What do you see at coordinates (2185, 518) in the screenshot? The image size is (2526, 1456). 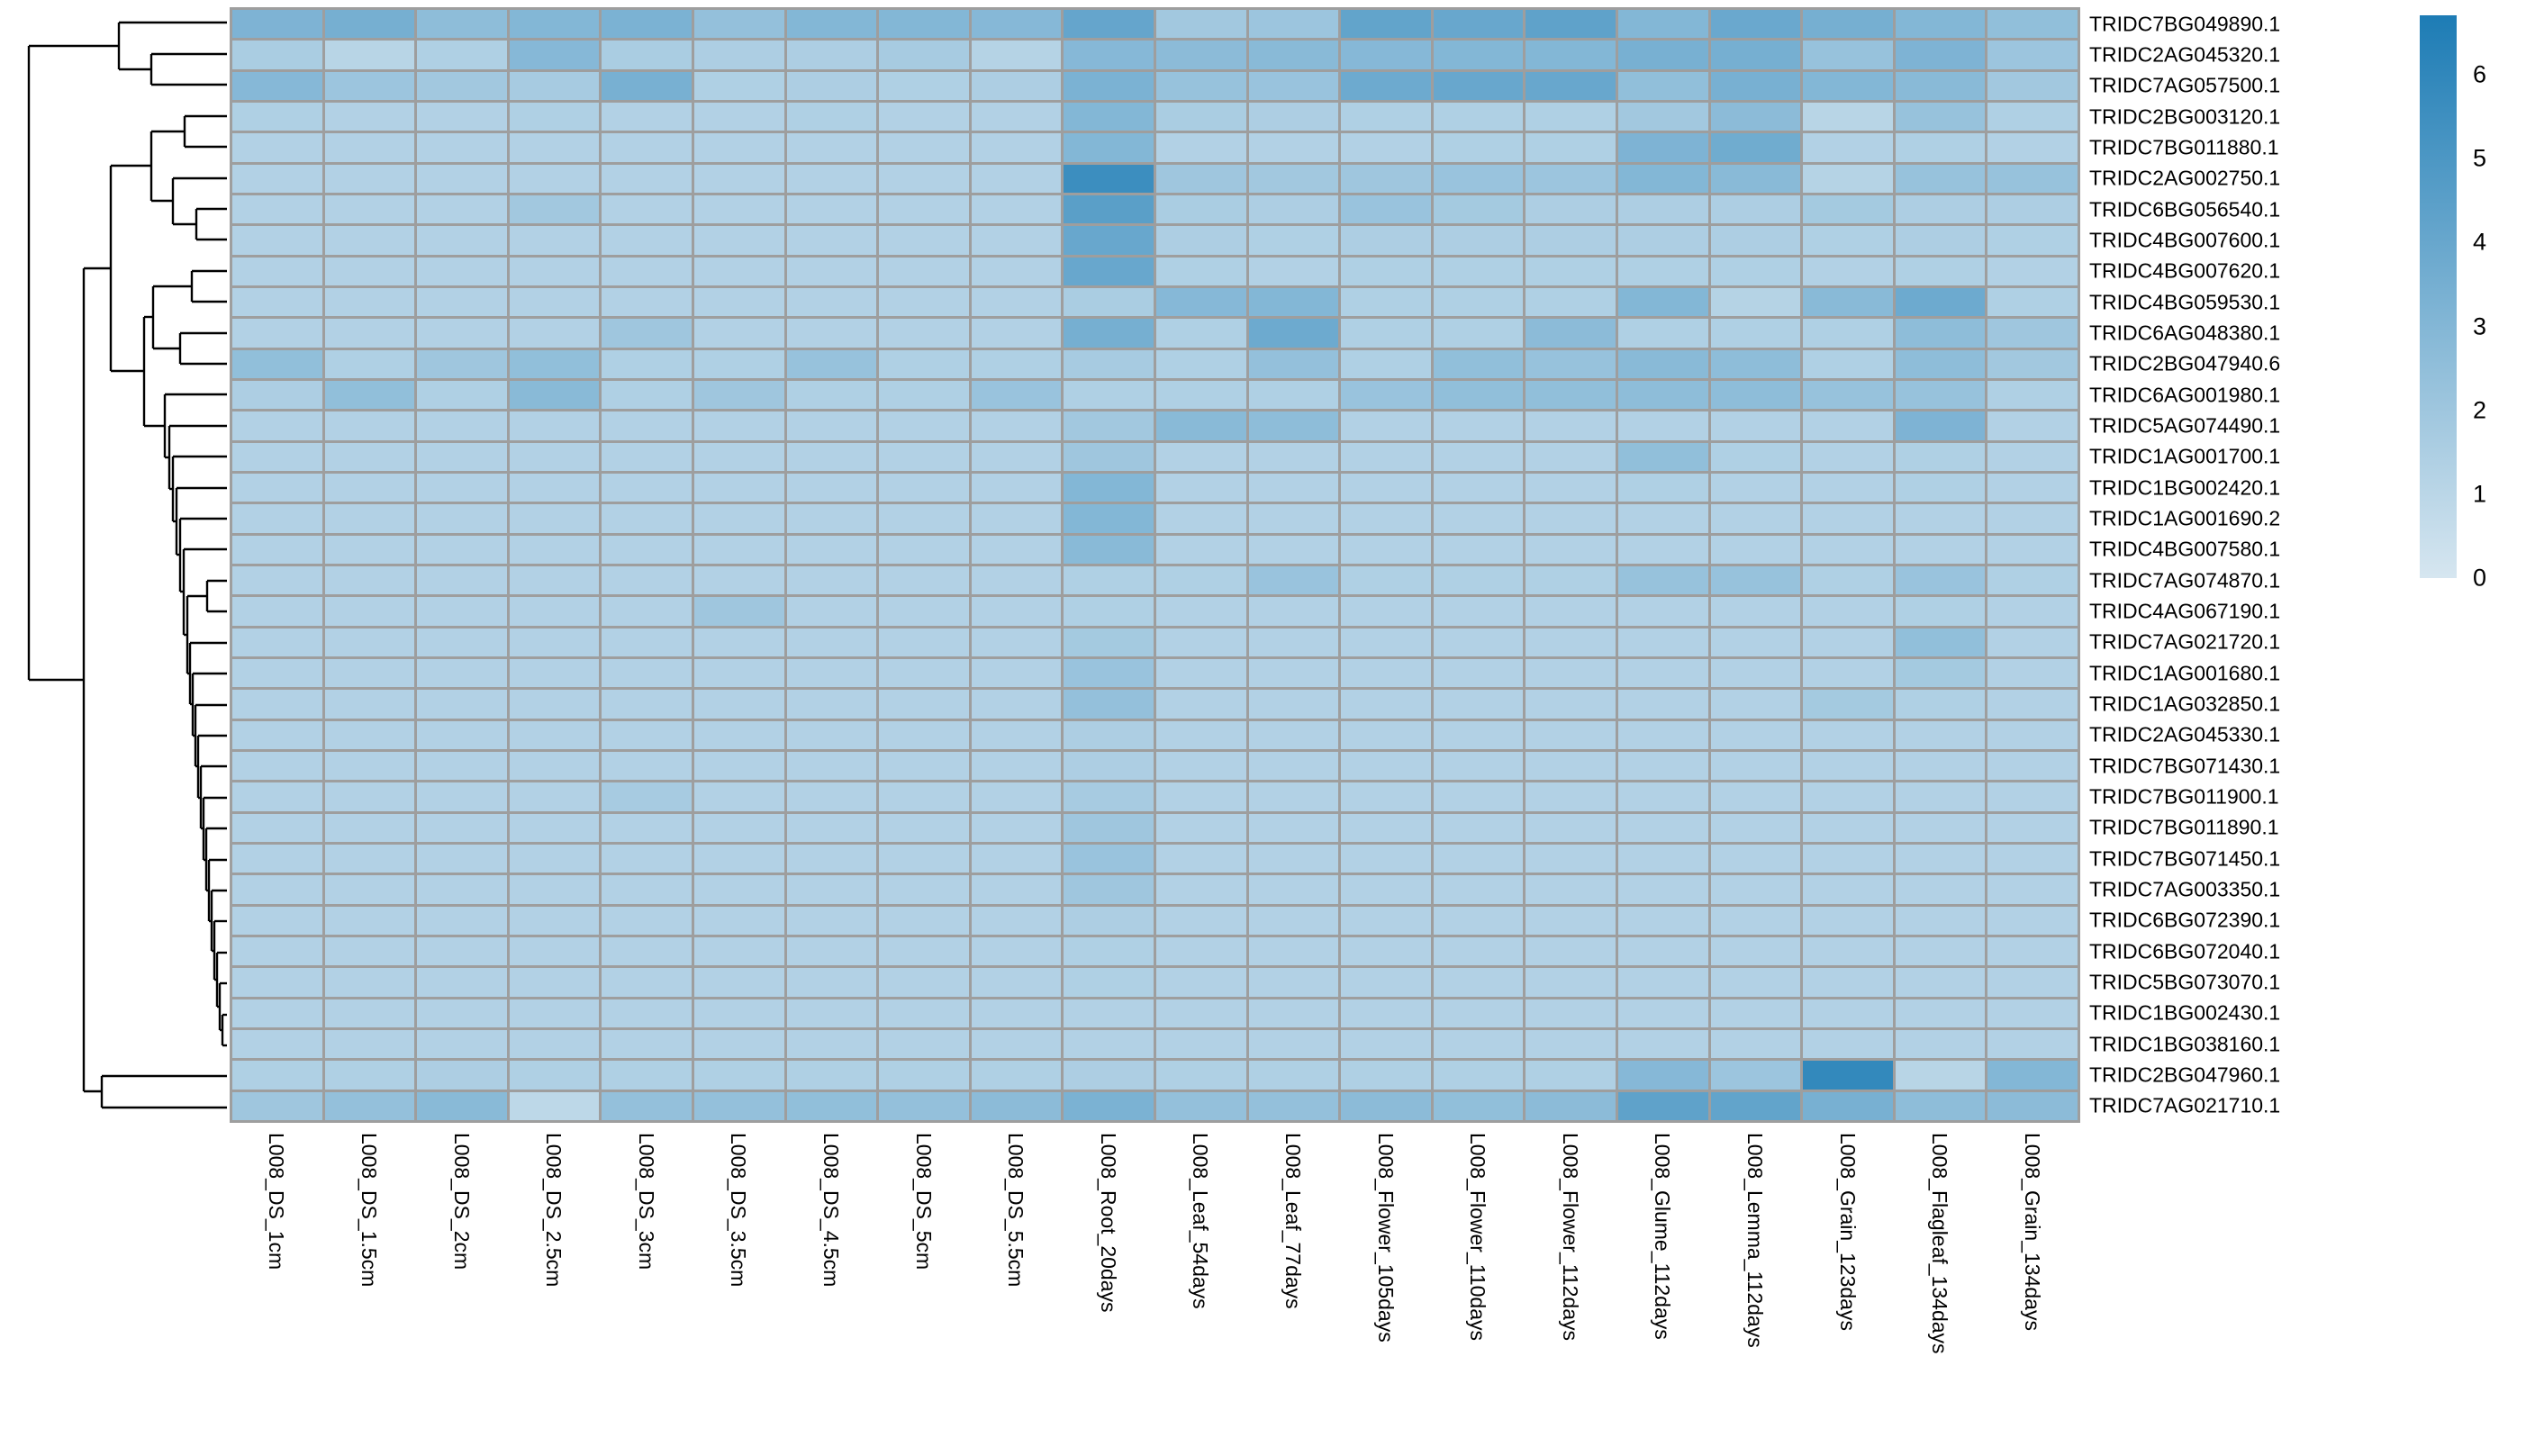 I see `row-label: TRIDC1AG001690.2` at bounding box center [2185, 518].